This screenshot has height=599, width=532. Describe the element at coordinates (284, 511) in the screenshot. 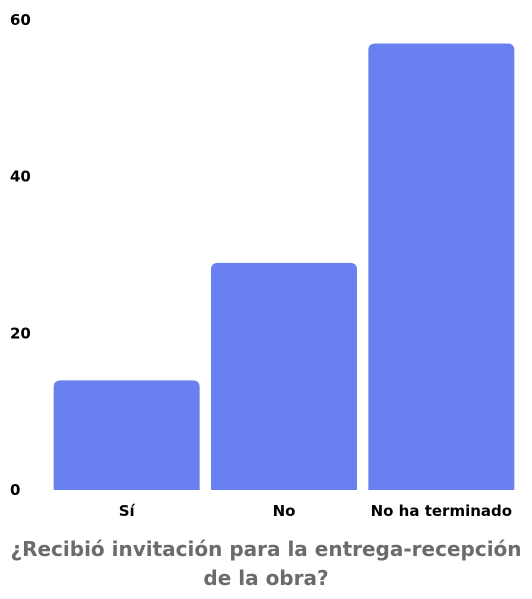

I see `x-category-label: No` at that location.